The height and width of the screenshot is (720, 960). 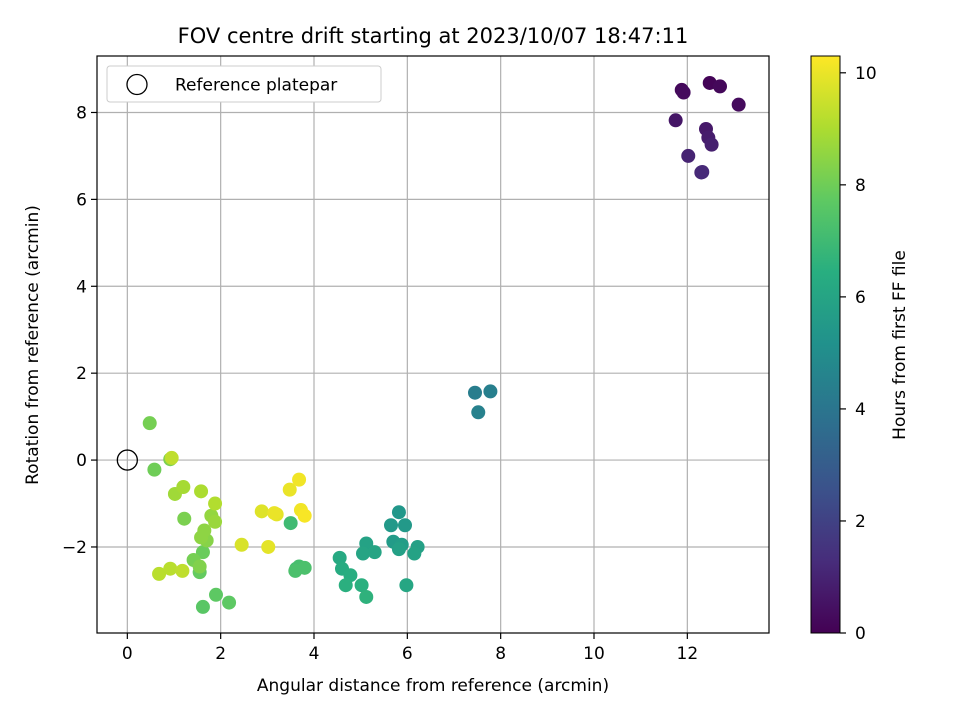 I want to click on y-tick-label: 8, so click(x=81, y=113).